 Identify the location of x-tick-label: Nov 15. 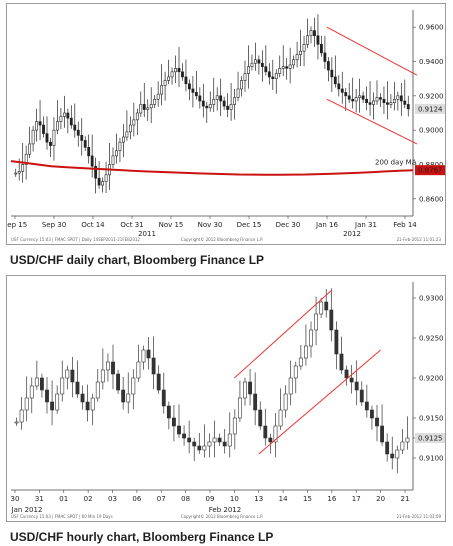
(171, 225).